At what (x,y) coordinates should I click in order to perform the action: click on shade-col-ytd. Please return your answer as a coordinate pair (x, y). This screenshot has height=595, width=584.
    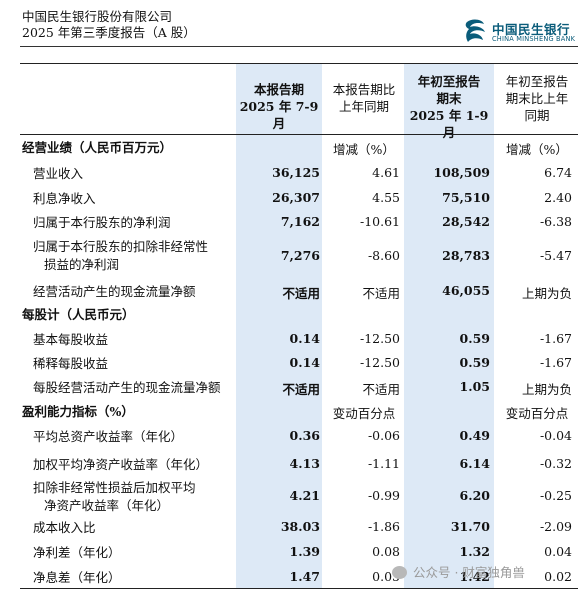
    Looking at the image, I should click on (449, 326).